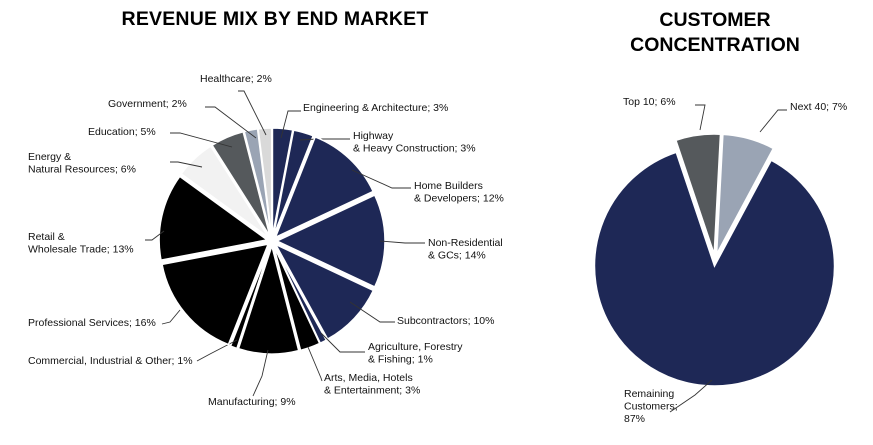  What do you see at coordinates (275, 19) in the screenshot?
I see `revenue-mix-title: REVENUE MIX BY END MARKET` at bounding box center [275, 19].